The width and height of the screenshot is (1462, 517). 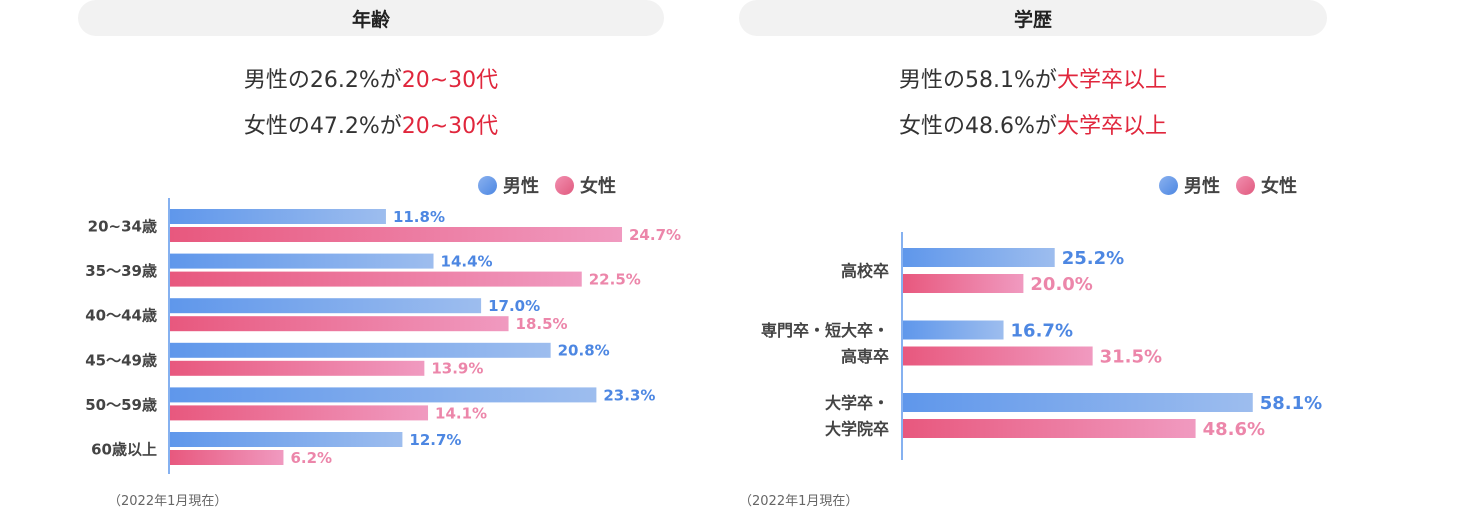 What do you see at coordinates (584, 351) in the screenshot?
I see `value-label-male: 20.8%` at bounding box center [584, 351].